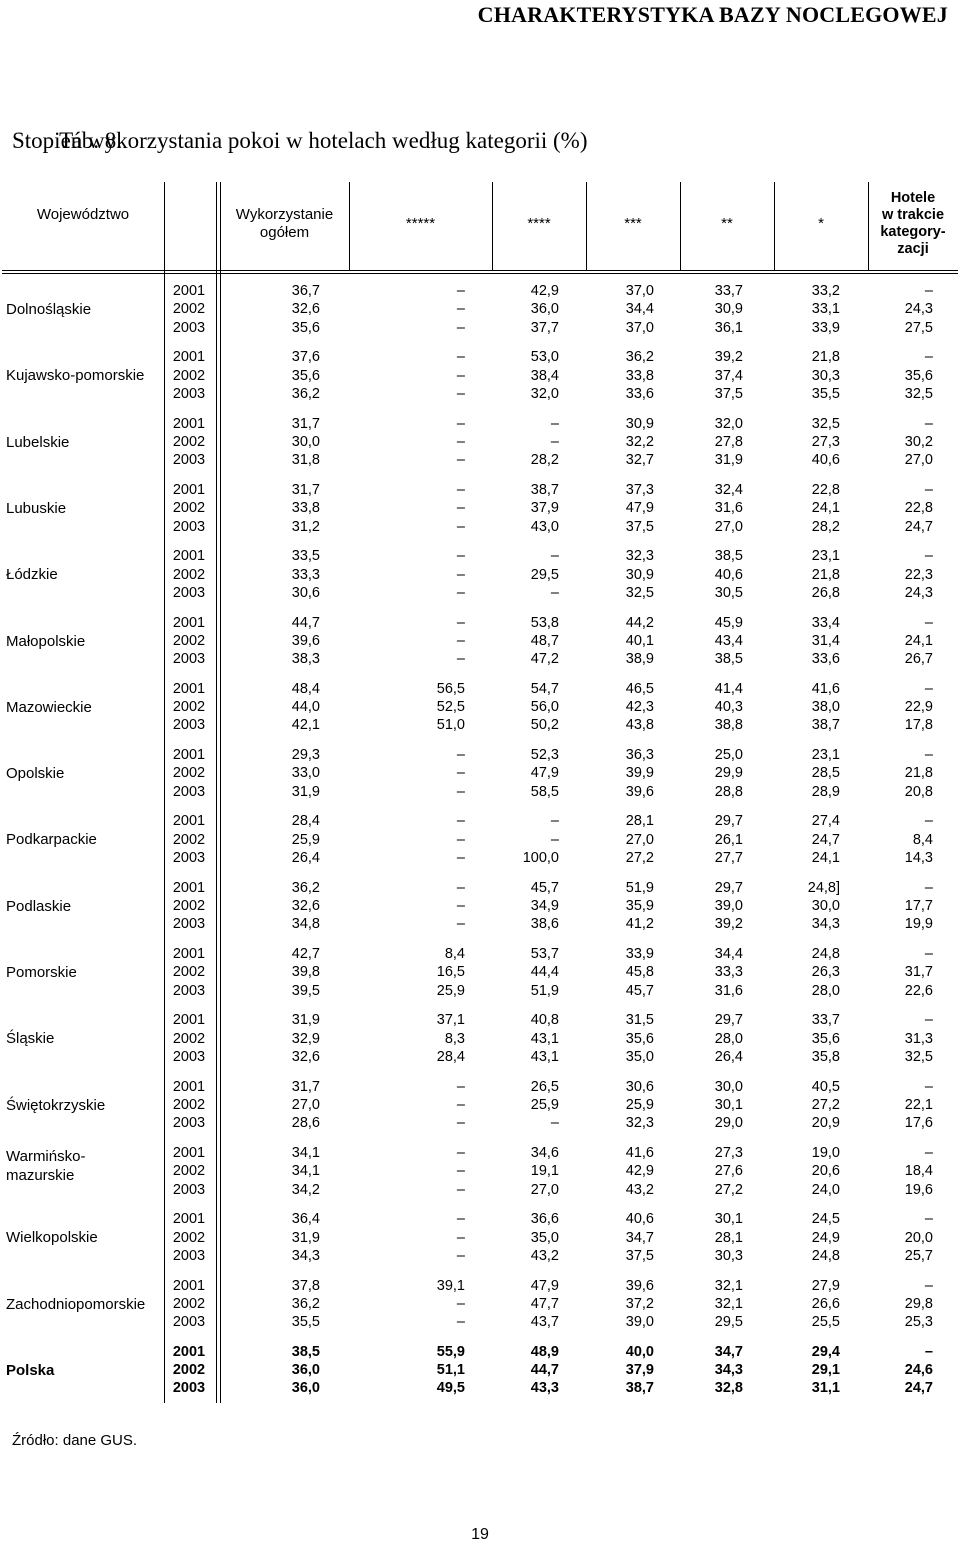 The width and height of the screenshot is (960, 1547). I want to click on column-header-line: *****, so click(420, 223).